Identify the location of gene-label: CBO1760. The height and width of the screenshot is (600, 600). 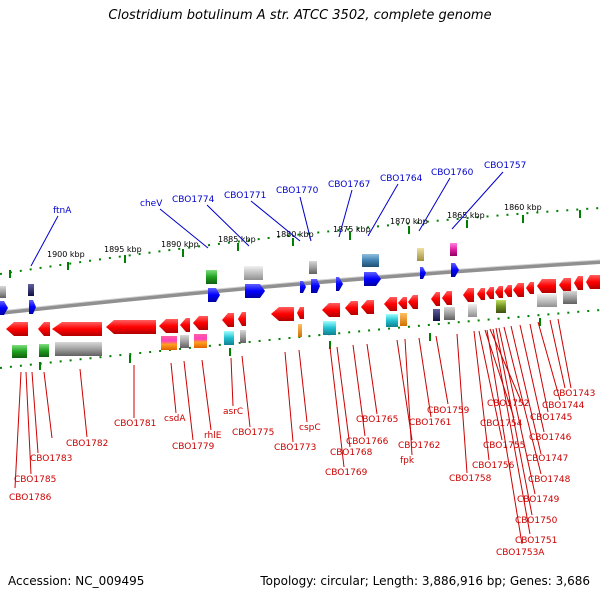
(452, 173).